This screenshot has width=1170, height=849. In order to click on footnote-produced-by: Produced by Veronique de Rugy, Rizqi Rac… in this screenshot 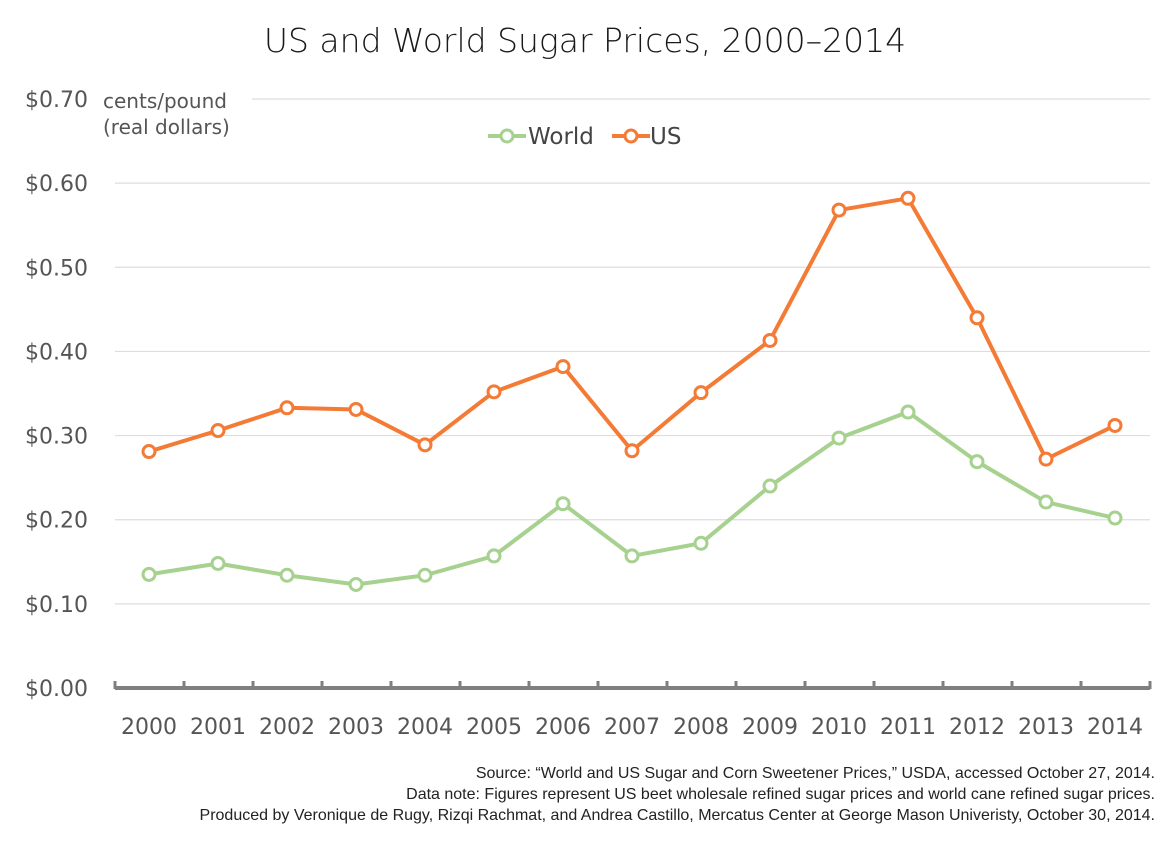, I will do `click(677, 815)`.